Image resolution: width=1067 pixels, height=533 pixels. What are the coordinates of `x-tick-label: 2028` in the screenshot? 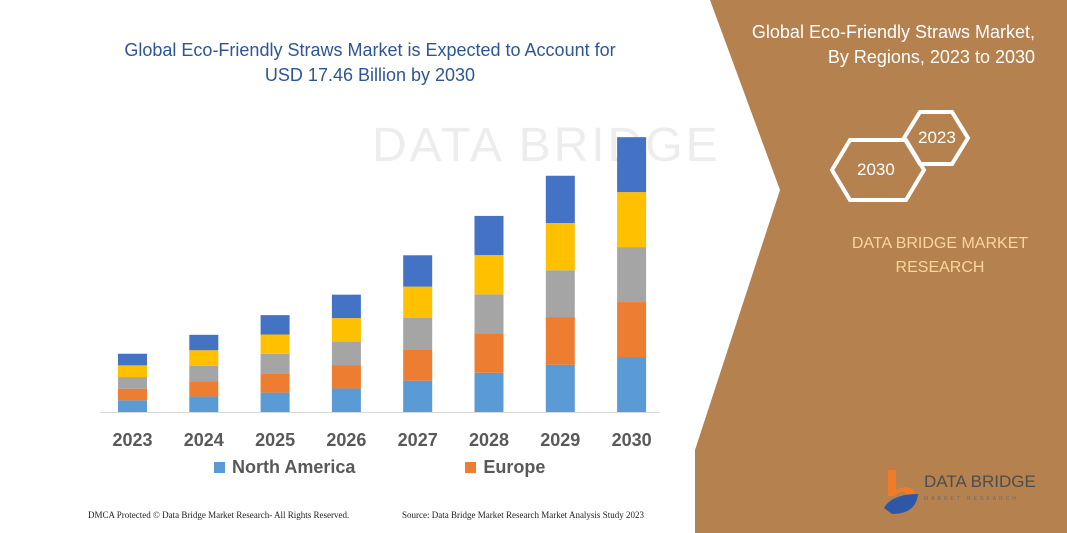 It's located at (489, 440).